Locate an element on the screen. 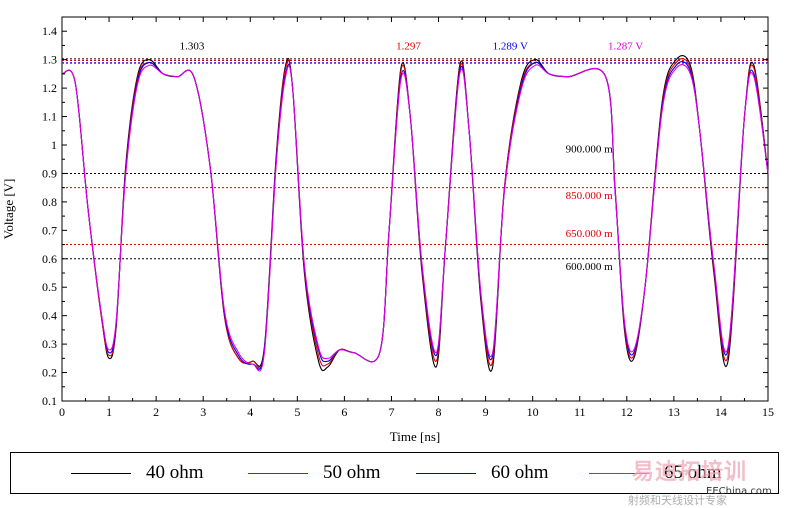  x-tick-label: 9 is located at coordinates (486, 412).